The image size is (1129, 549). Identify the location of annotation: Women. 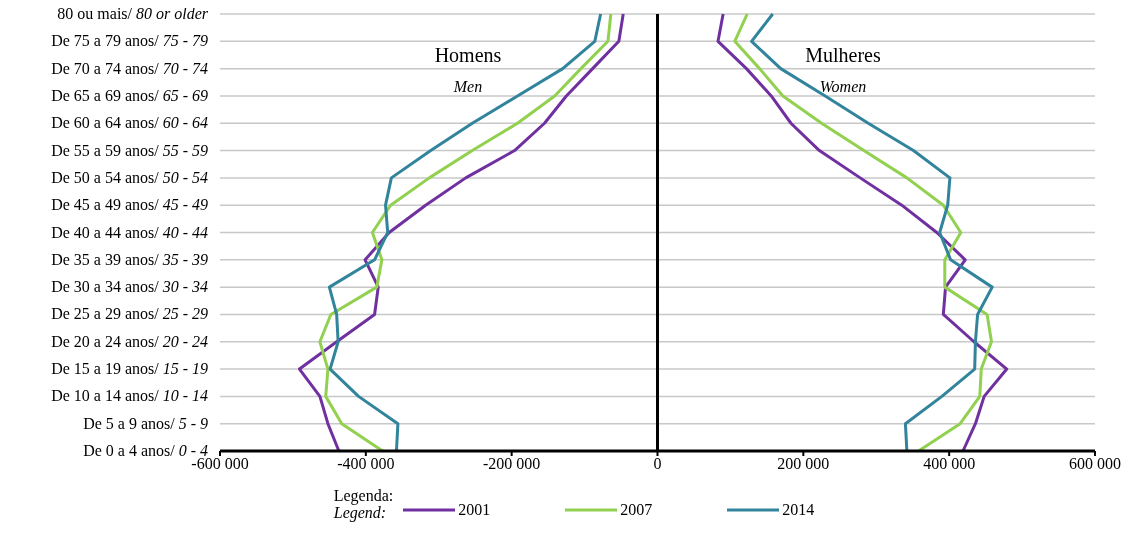
(843, 87).